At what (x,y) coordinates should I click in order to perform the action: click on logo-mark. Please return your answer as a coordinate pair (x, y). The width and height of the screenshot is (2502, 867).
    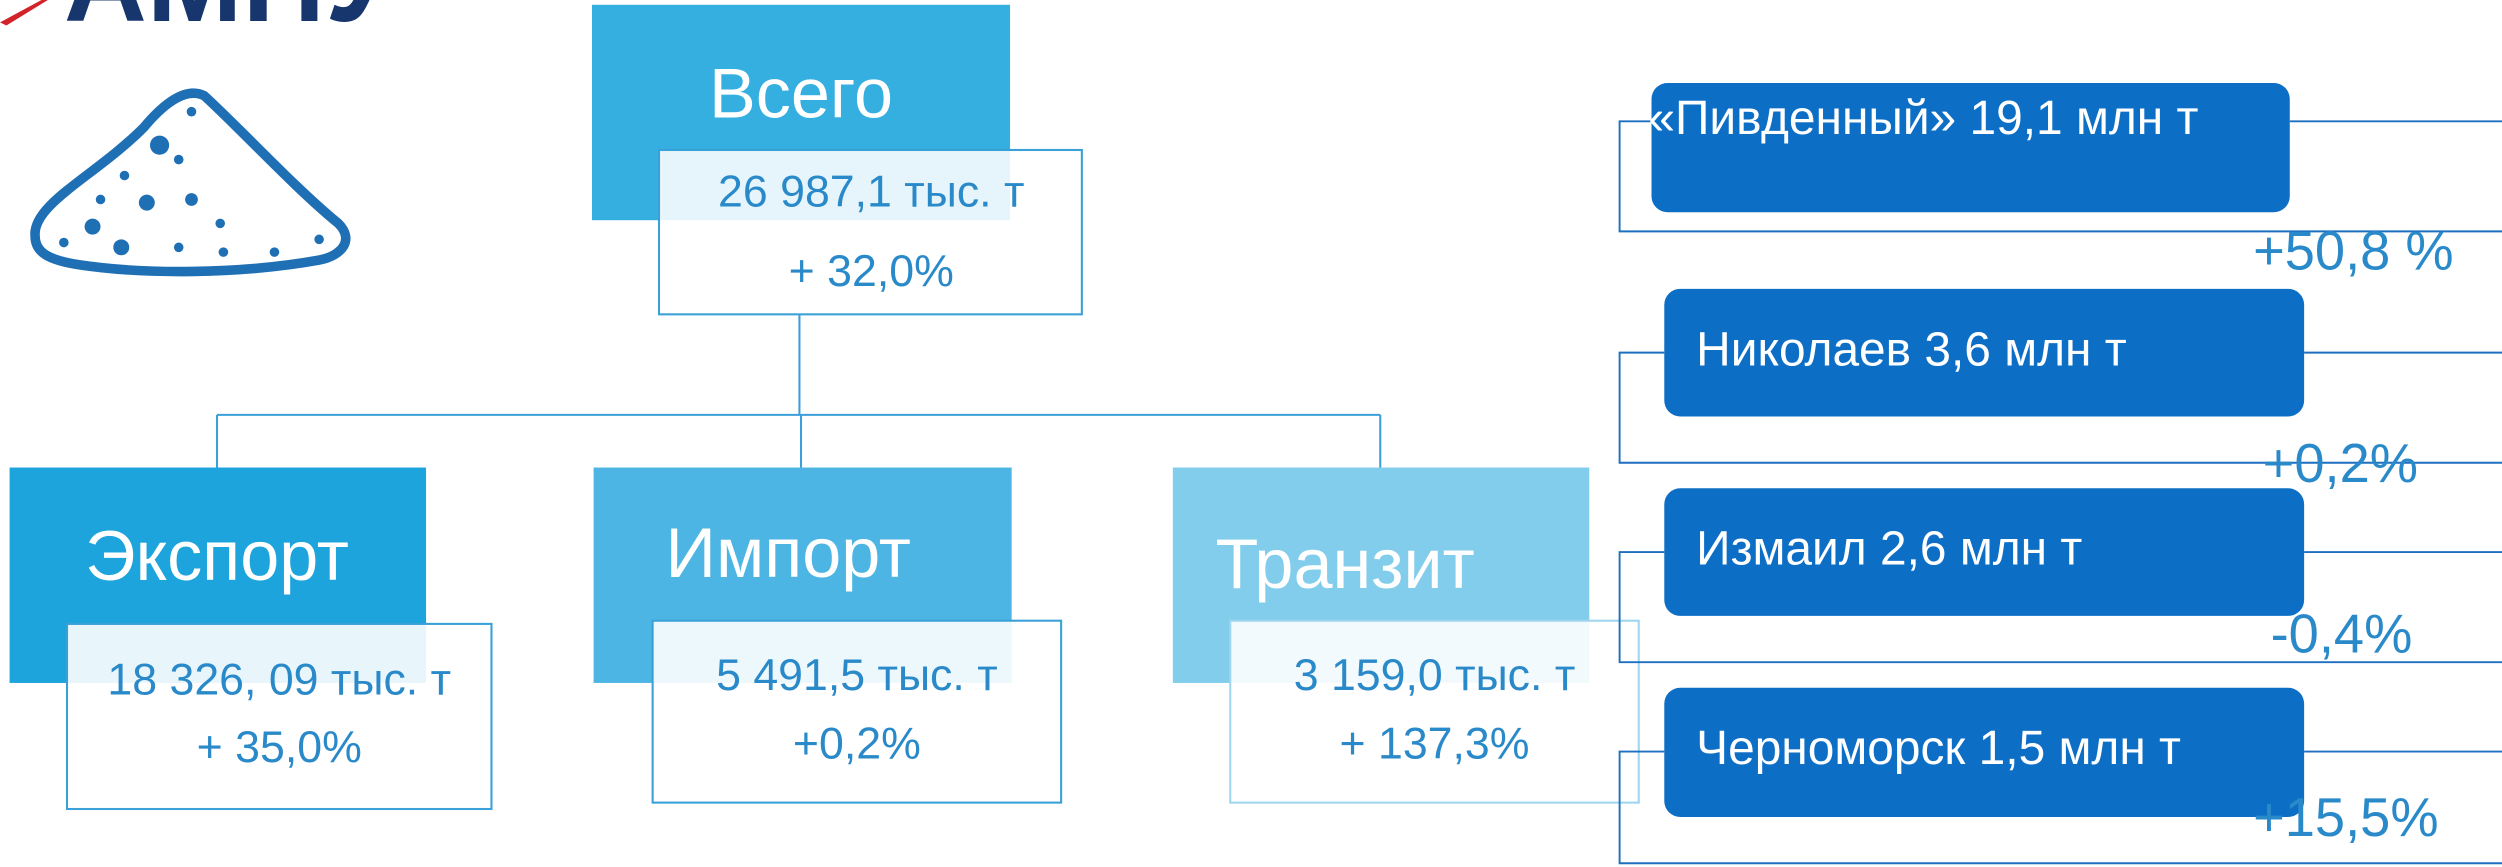
    Looking at the image, I should click on (24, 13).